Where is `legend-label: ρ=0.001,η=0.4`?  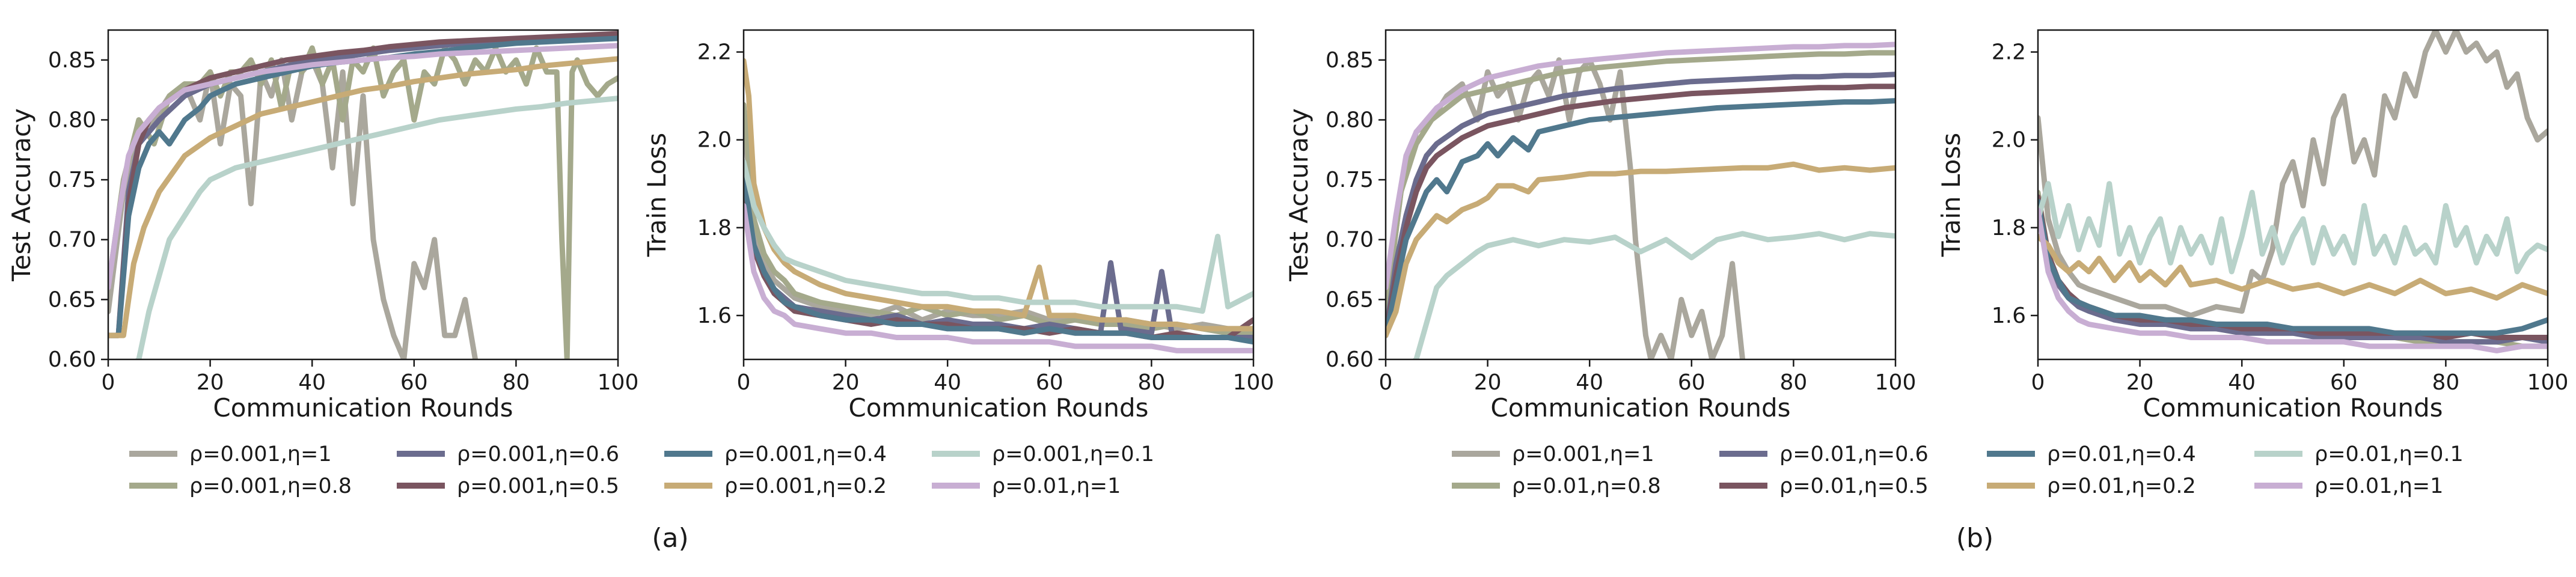 legend-label: ρ=0.001,η=0.4 is located at coordinates (805, 454).